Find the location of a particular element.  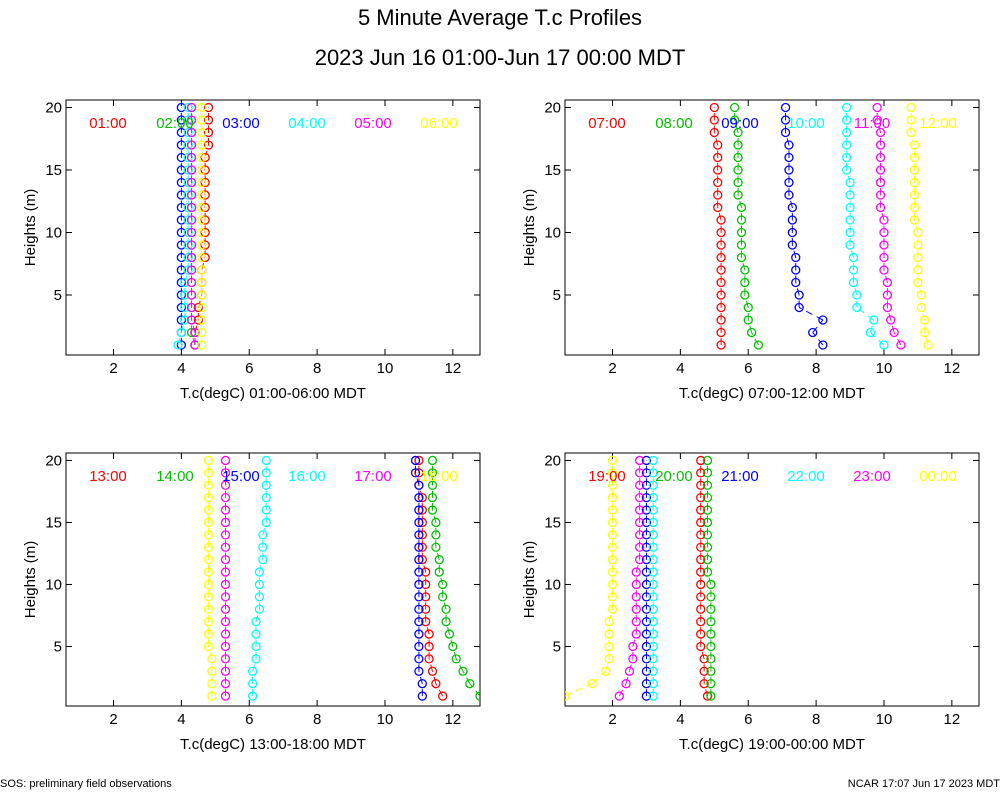

series-15:00 is located at coordinates (418, 578).